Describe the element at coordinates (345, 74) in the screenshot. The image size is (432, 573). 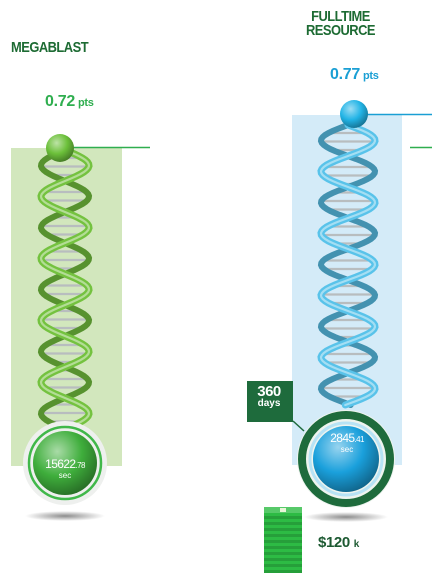
I see `fulltime-resource-score-value: 0.77` at that location.